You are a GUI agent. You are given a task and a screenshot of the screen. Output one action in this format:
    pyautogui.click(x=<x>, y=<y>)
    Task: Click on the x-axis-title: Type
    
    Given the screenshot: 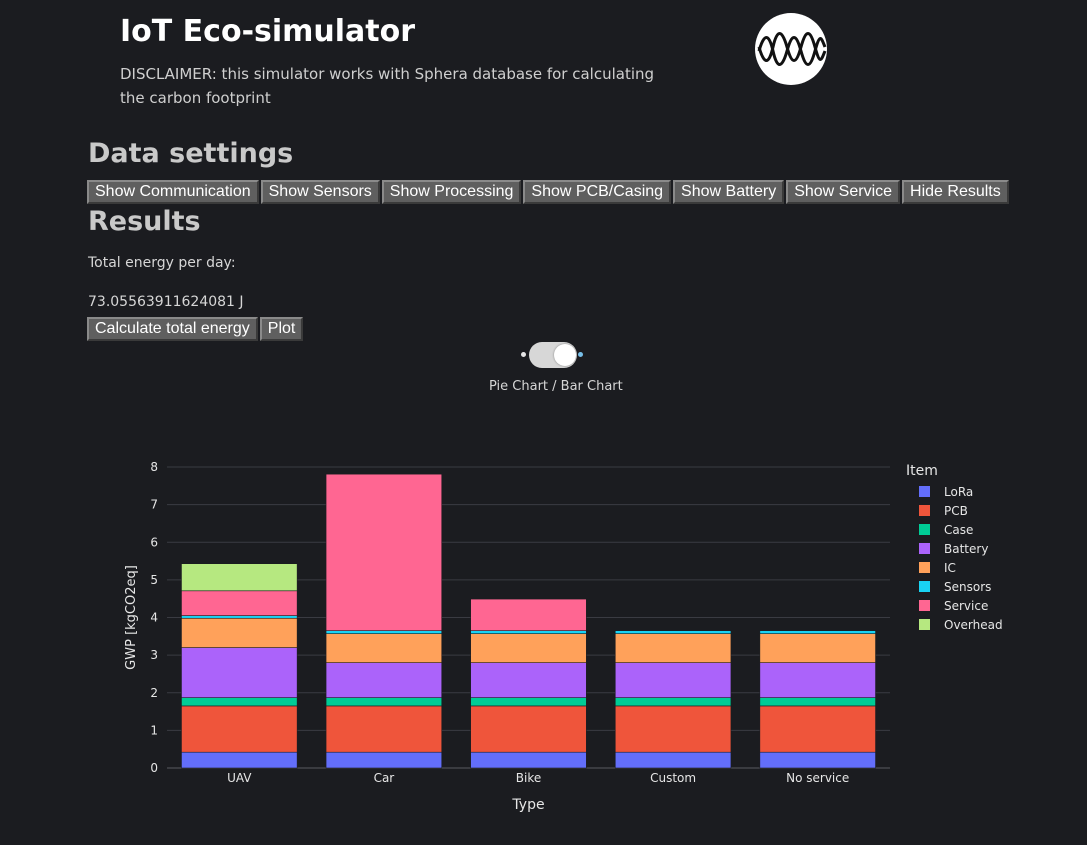 What is the action you would take?
    pyautogui.click(x=527, y=805)
    